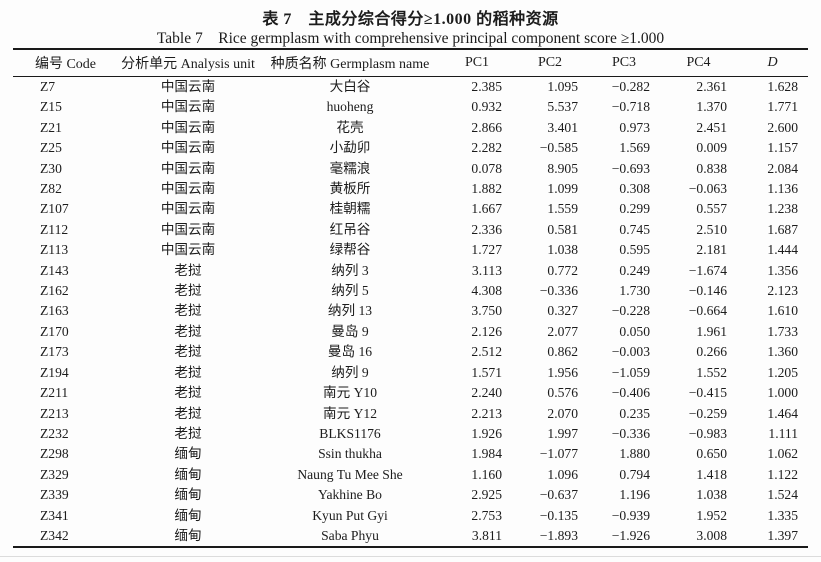  What do you see at coordinates (562, 107) in the screenshot?
I see `cell-pc2: 5.537` at bounding box center [562, 107].